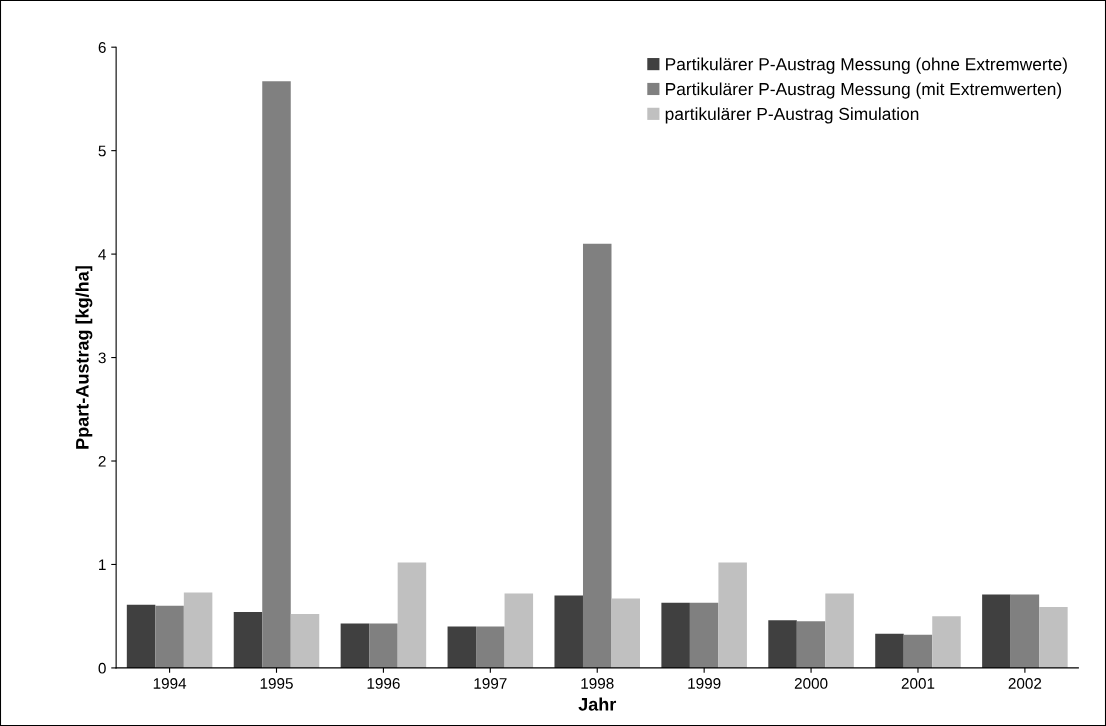 The image size is (1106, 726). What do you see at coordinates (102, 668) in the screenshot?
I see `y-tick-label: 0` at bounding box center [102, 668].